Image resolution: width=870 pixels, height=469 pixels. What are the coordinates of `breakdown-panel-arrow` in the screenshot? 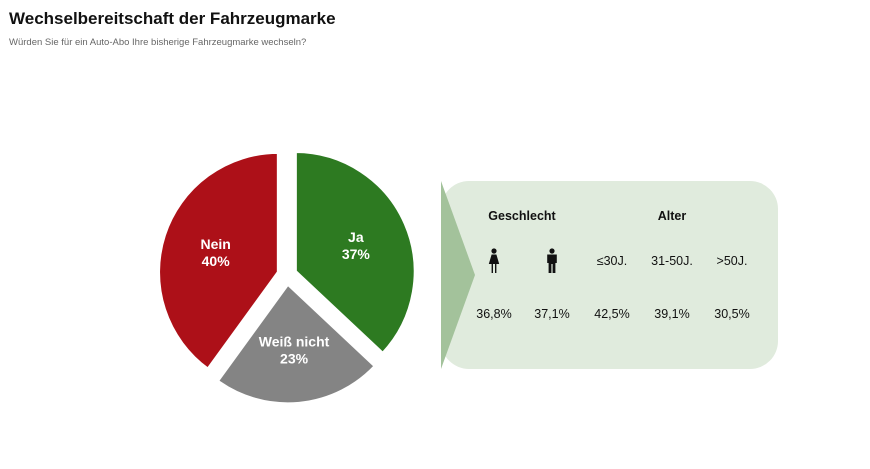 It's located at (458, 275).